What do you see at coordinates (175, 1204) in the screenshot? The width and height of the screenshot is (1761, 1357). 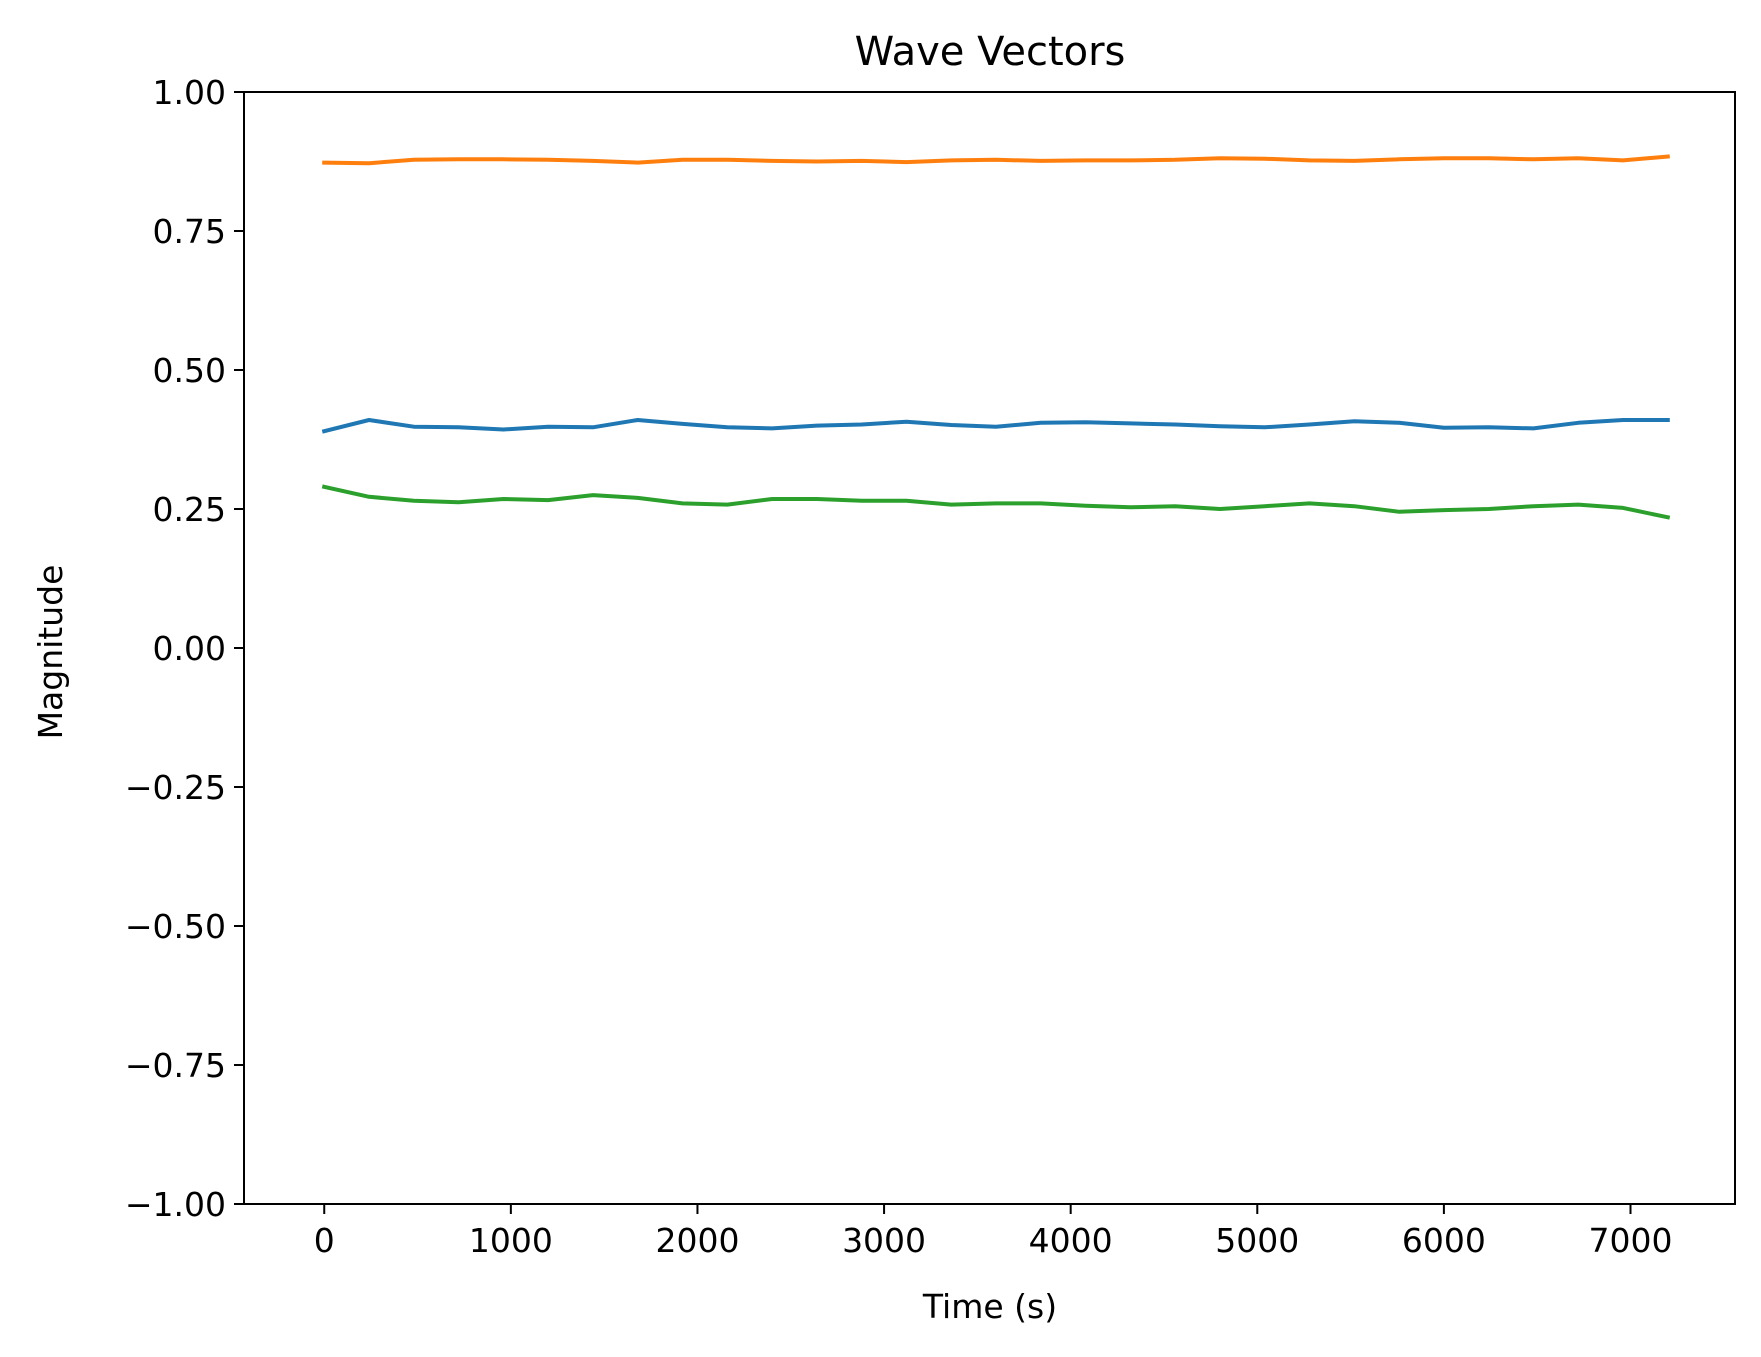 I see `y-tick-label: −1.00` at bounding box center [175, 1204].